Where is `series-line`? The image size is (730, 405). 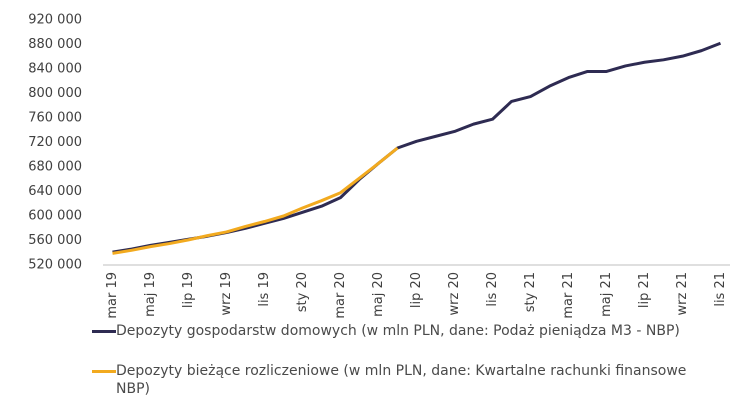 series-line is located at coordinates (255, 200).